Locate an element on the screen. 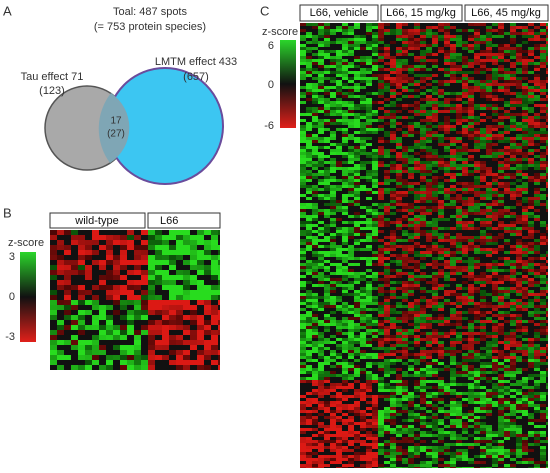 The height and width of the screenshot is (473, 550). venn-sublabel: (123) is located at coordinates (52, 91).